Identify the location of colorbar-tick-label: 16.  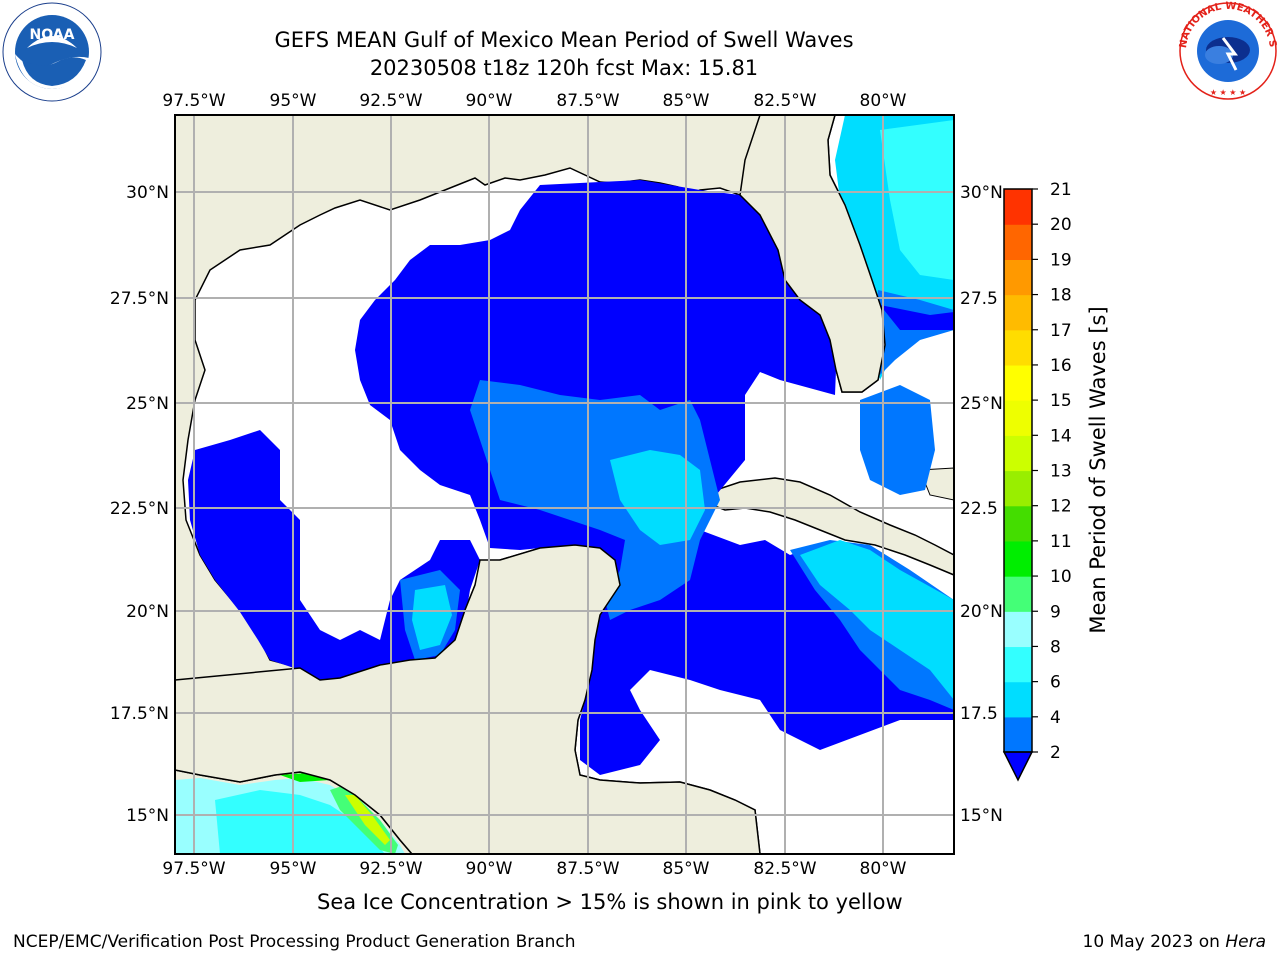
(1061, 366).